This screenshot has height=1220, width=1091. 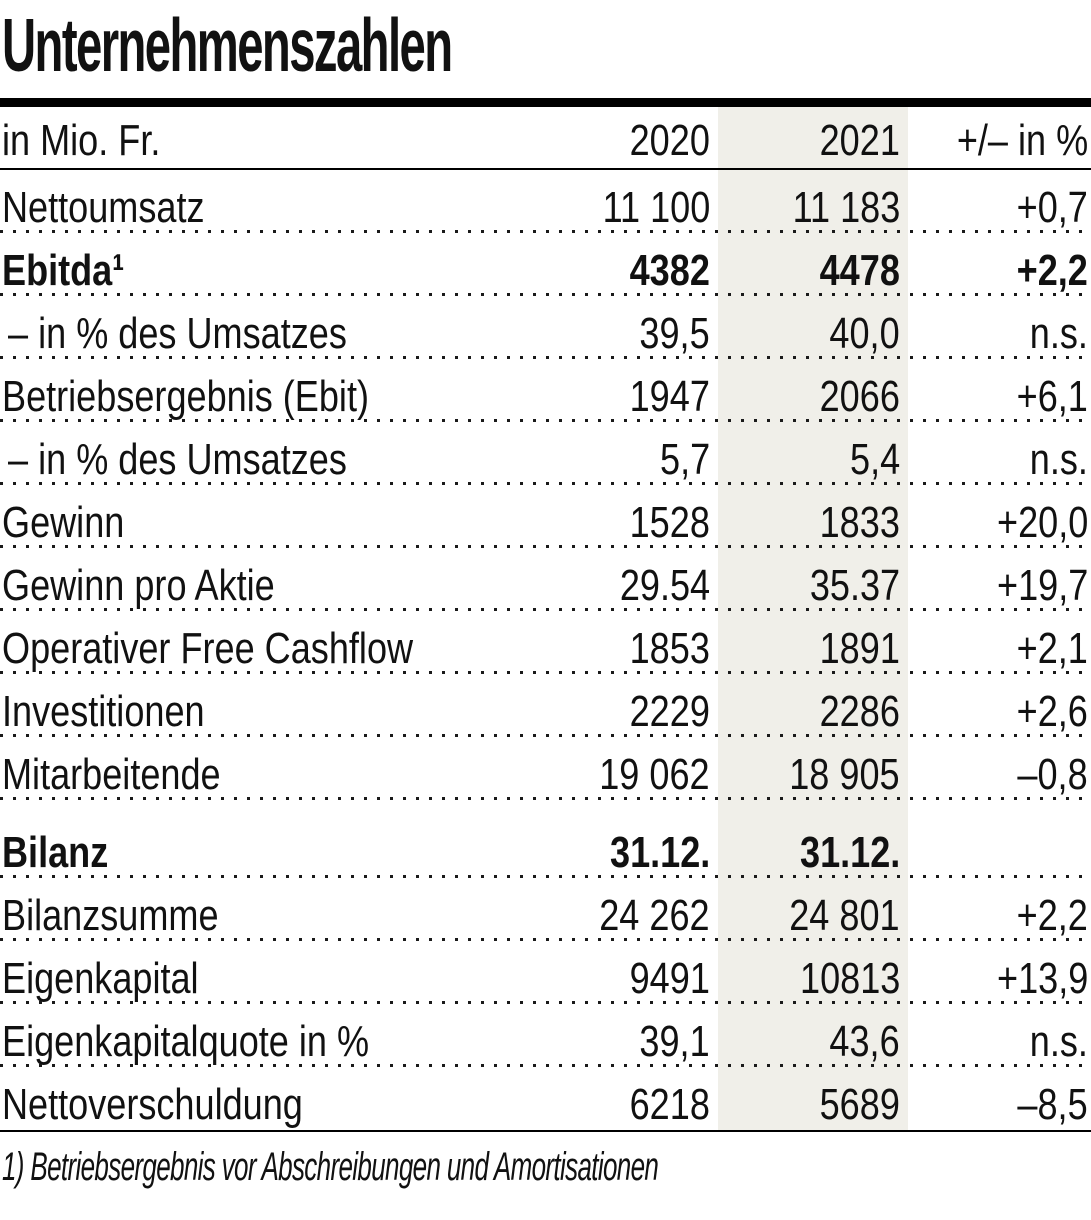 What do you see at coordinates (615, 522) in the screenshot?
I see `cell-2020: 1528` at bounding box center [615, 522].